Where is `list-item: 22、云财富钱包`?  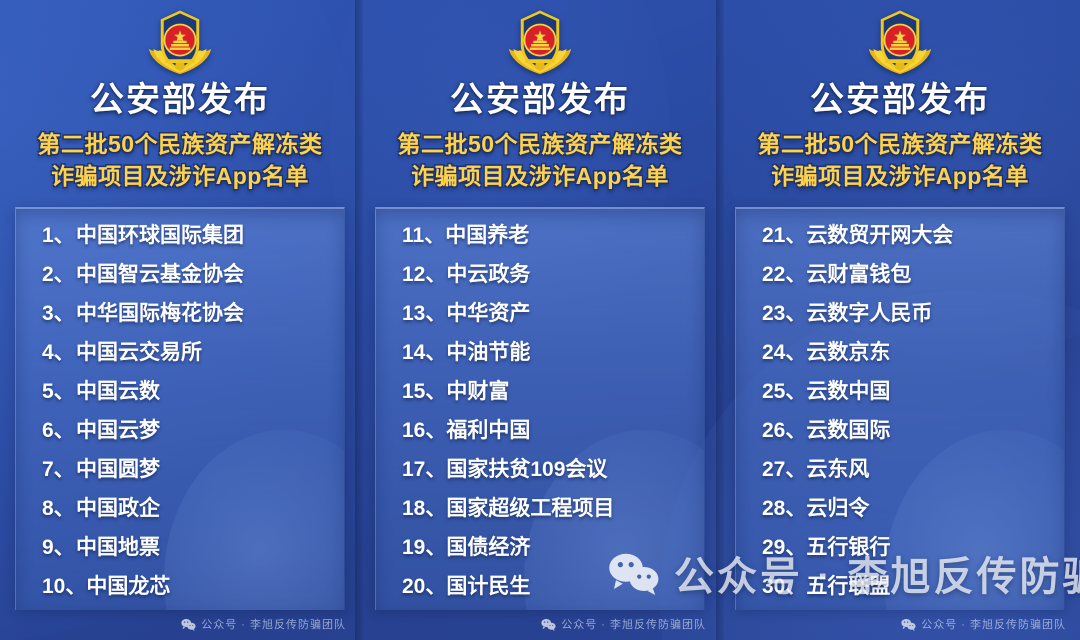
list-item: 22、云财富钱包 is located at coordinates (913, 274).